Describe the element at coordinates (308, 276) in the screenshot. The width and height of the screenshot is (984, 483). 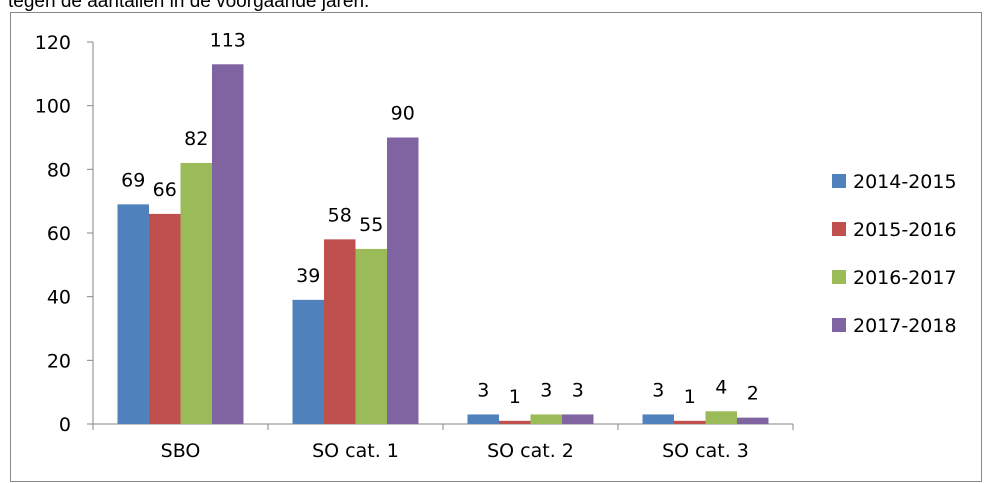
I see `data-label: 39` at that location.